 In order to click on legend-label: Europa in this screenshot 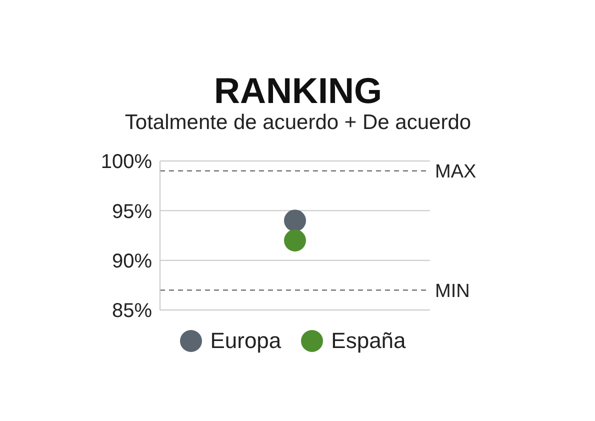, I will do `click(245, 341)`.